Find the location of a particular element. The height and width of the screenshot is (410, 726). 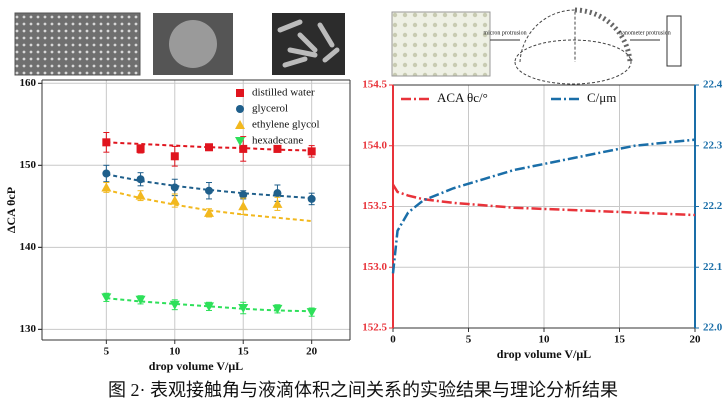

schematic-bumps is located at coordinates (603, 35).